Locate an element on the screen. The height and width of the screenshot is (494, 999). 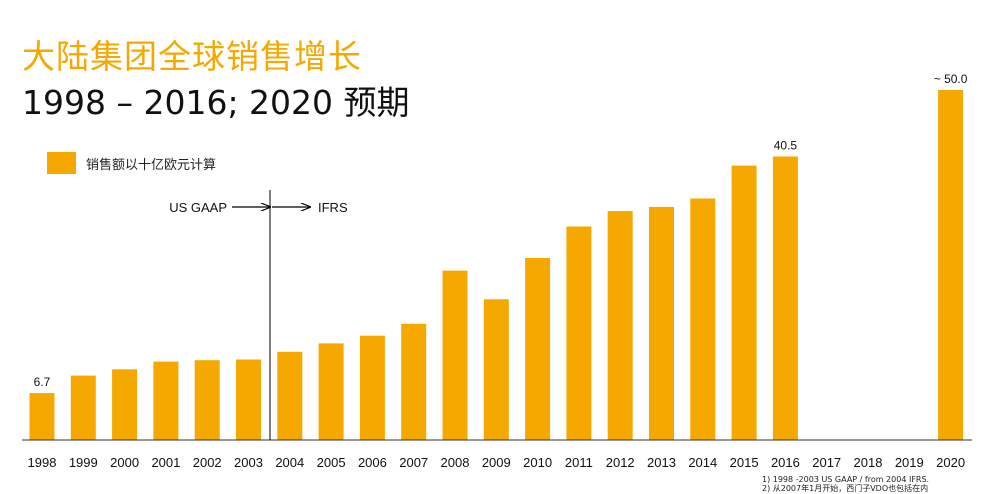
bar-2001 is located at coordinates (166, 400).